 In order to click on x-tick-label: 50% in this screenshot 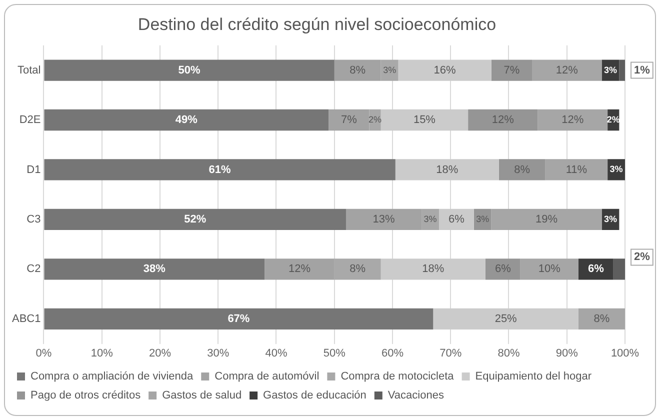, I will do `click(334, 353)`.